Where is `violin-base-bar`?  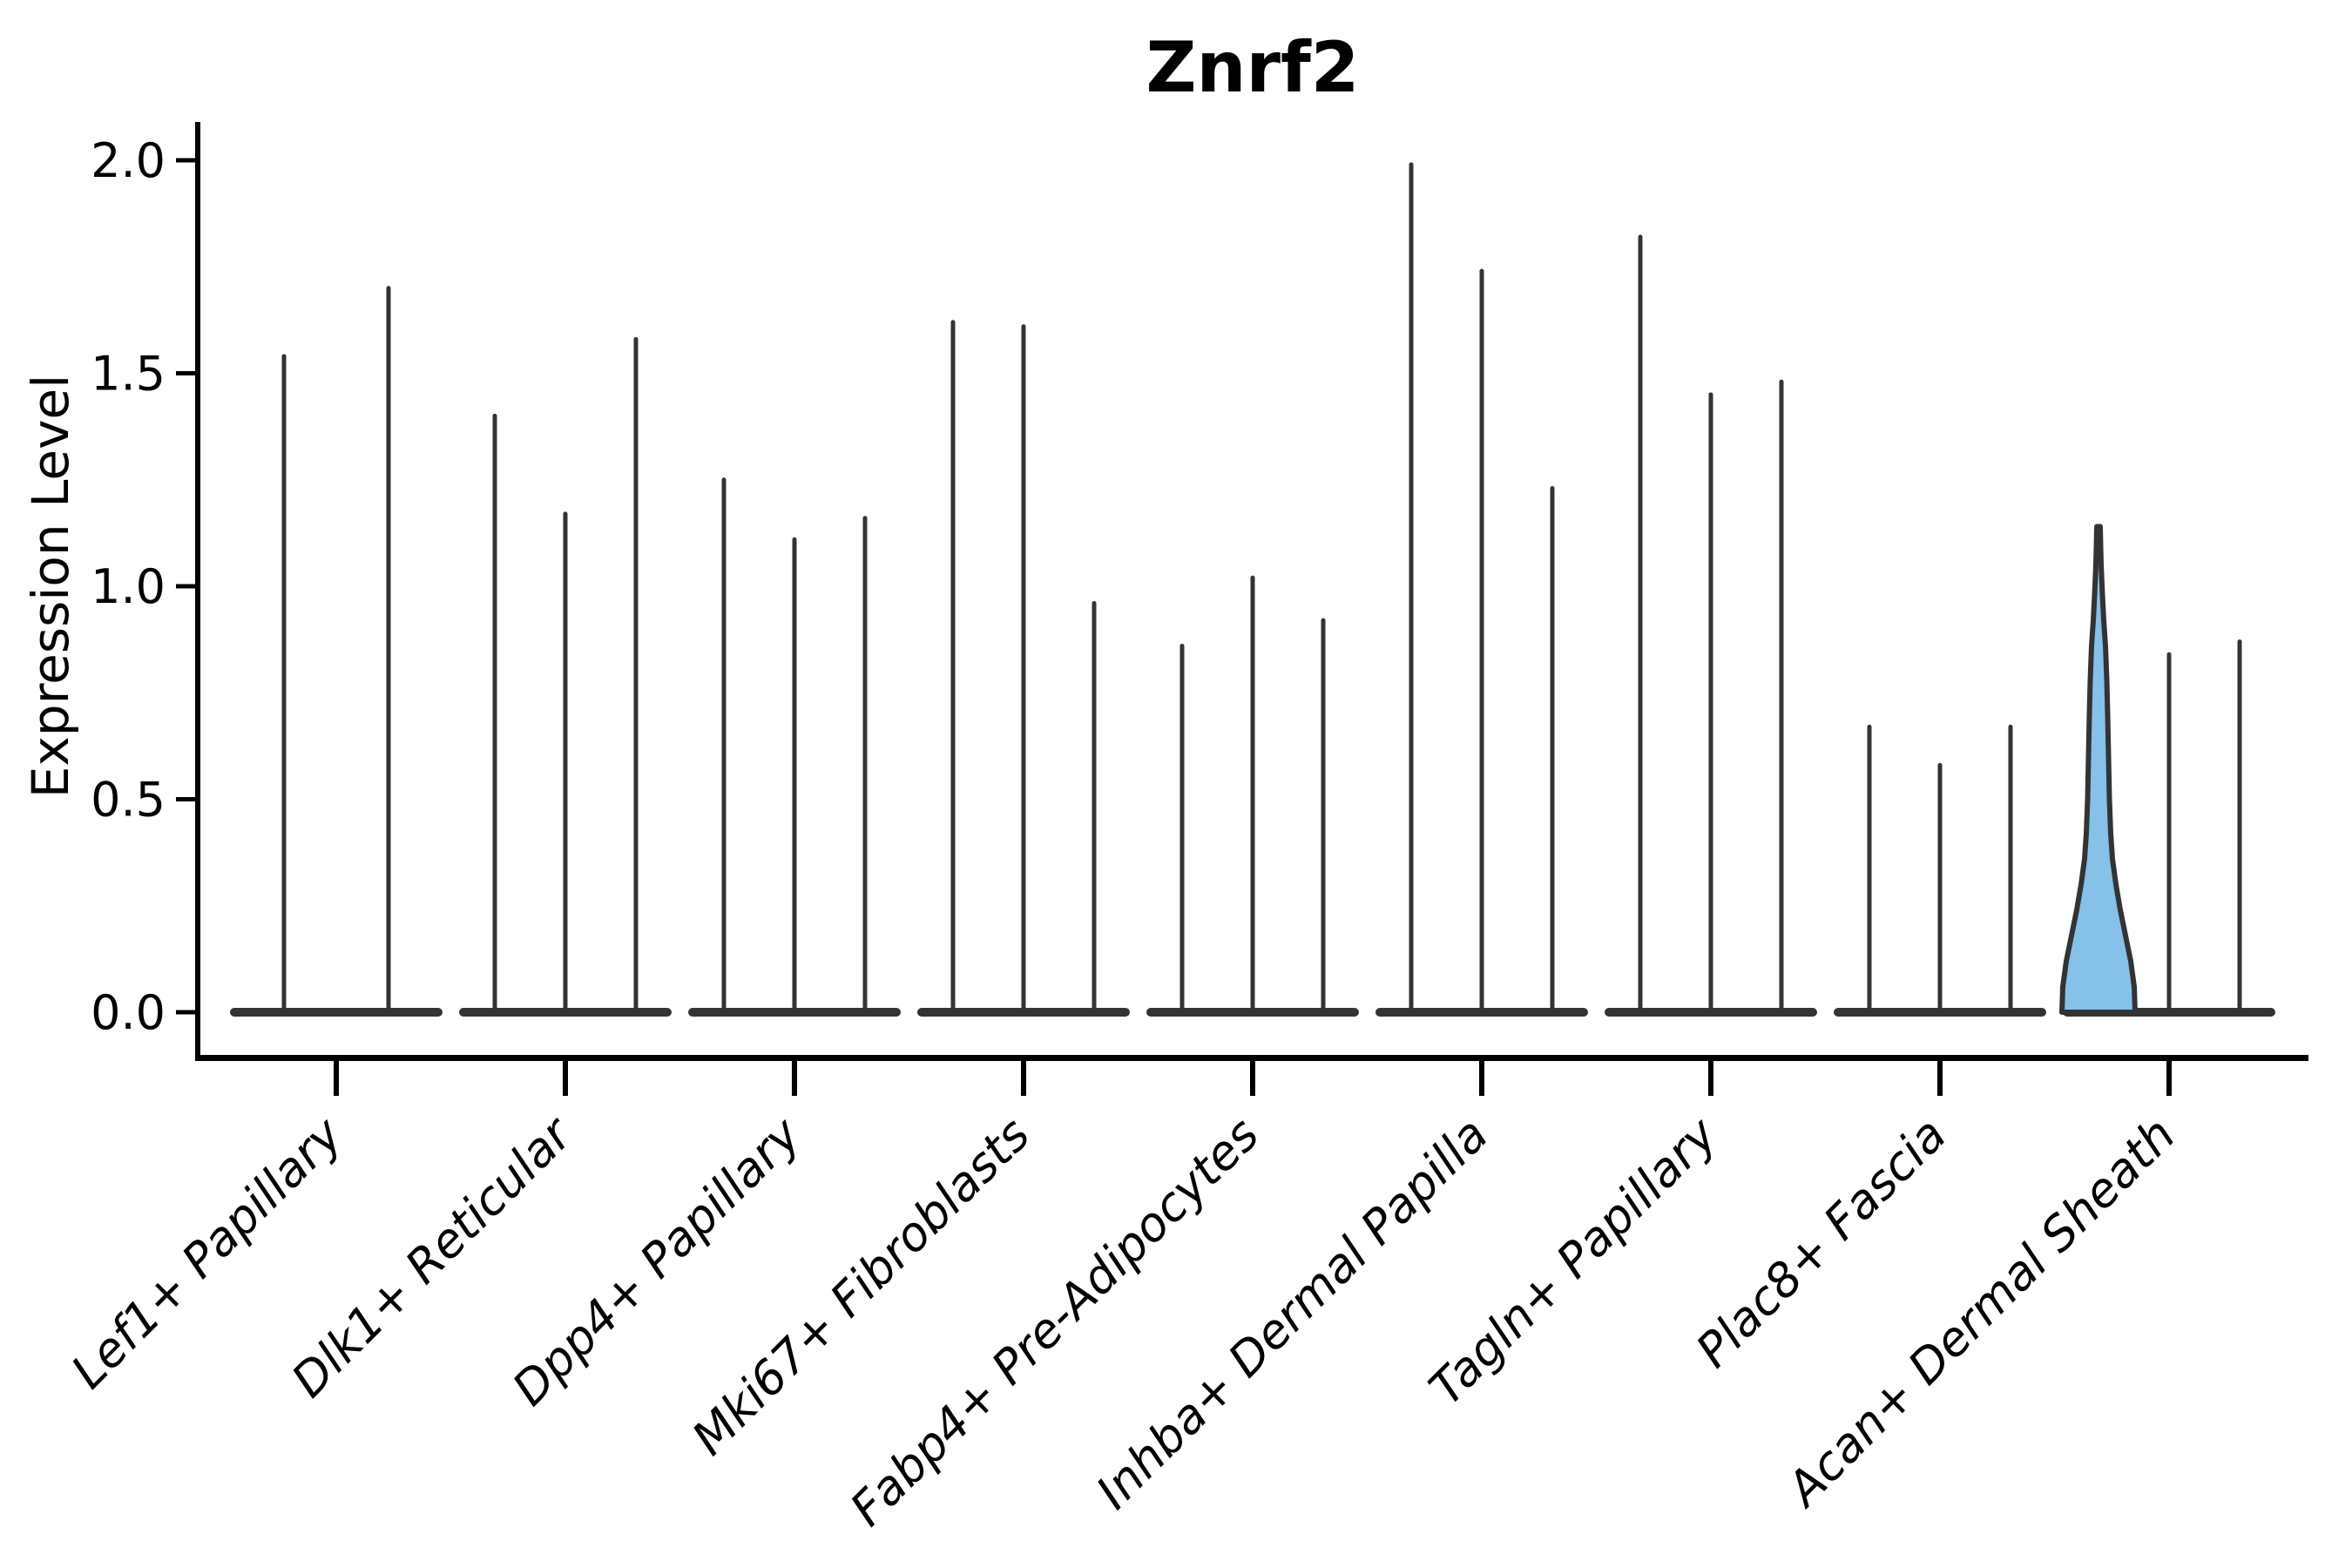
violin-base-bar is located at coordinates (336, 1013).